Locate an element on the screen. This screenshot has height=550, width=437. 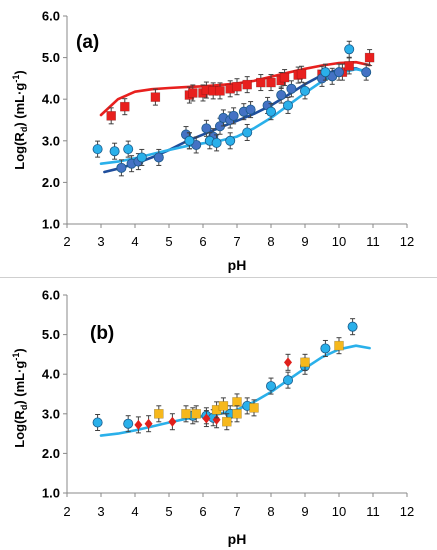
x-tick-label: 9 is located at coordinates (304, 241).